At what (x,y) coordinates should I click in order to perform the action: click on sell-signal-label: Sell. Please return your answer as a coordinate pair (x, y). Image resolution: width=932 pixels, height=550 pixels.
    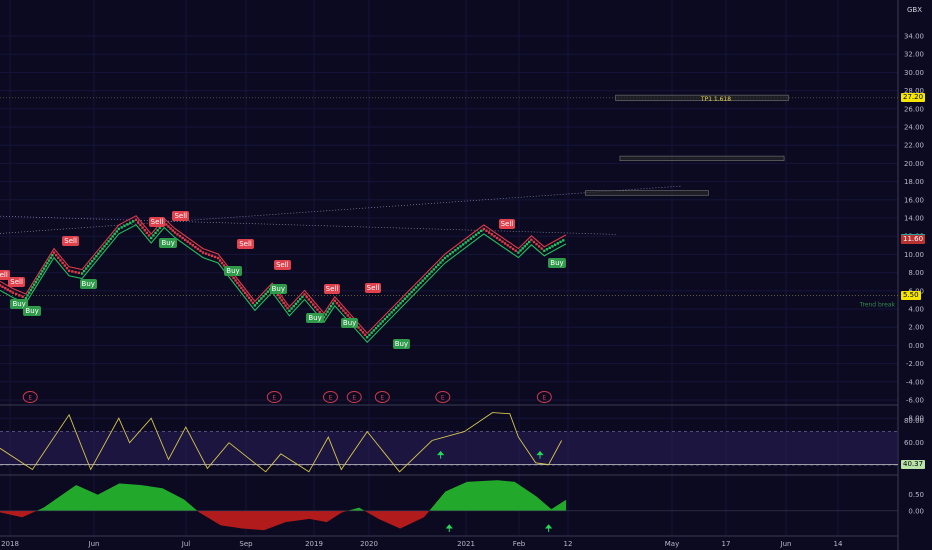
    Looking at the image, I should click on (16, 281).